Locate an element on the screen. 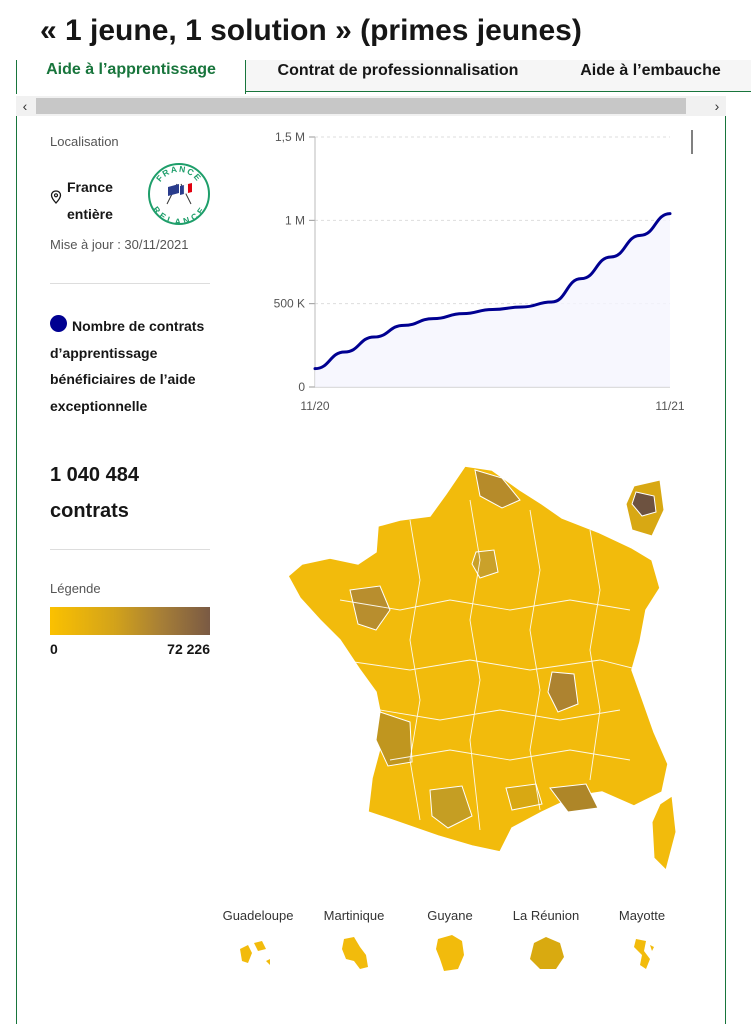 The height and width of the screenshot is (1024, 751). y-tick-label: 500 K is located at coordinates (289, 304).